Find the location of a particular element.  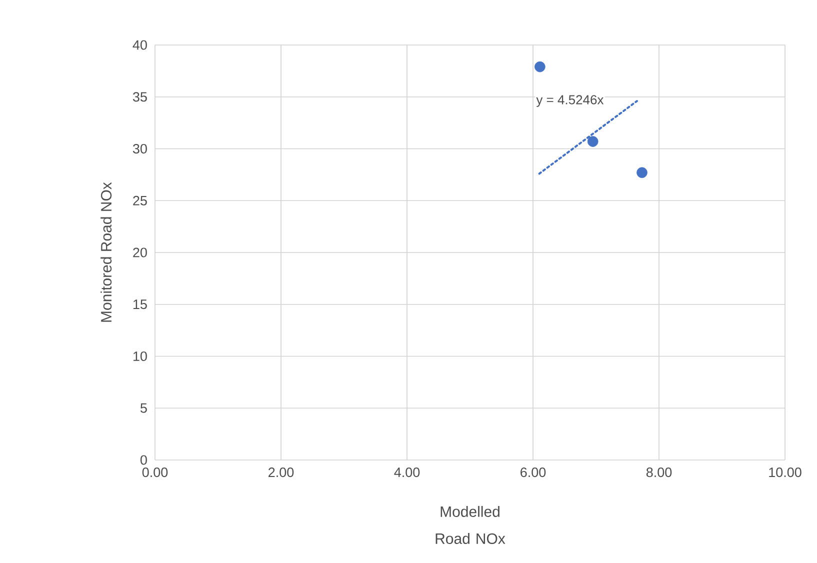

x-tick-label: 6.00 is located at coordinates (533, 473).